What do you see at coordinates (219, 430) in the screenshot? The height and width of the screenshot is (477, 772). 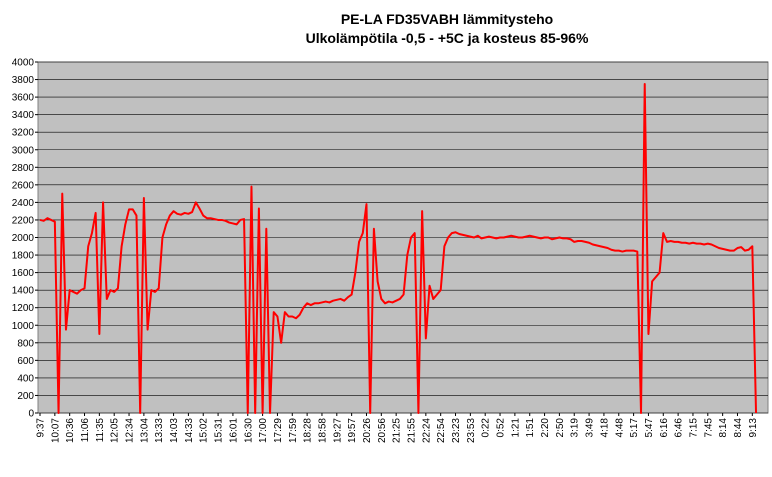 I see `x-tick-label: 15:31` at bounding box center [219, 430].